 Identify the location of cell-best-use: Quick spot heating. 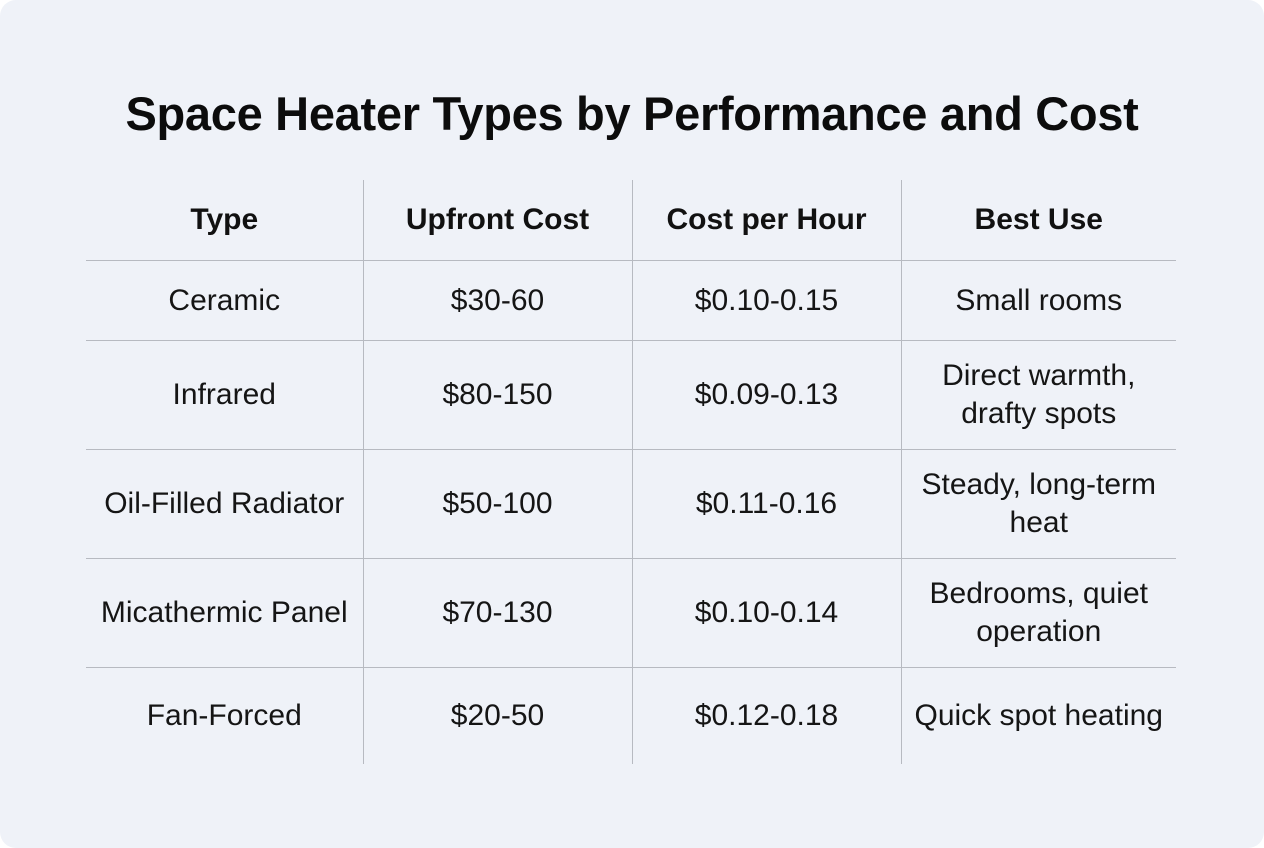
(1038, 715).